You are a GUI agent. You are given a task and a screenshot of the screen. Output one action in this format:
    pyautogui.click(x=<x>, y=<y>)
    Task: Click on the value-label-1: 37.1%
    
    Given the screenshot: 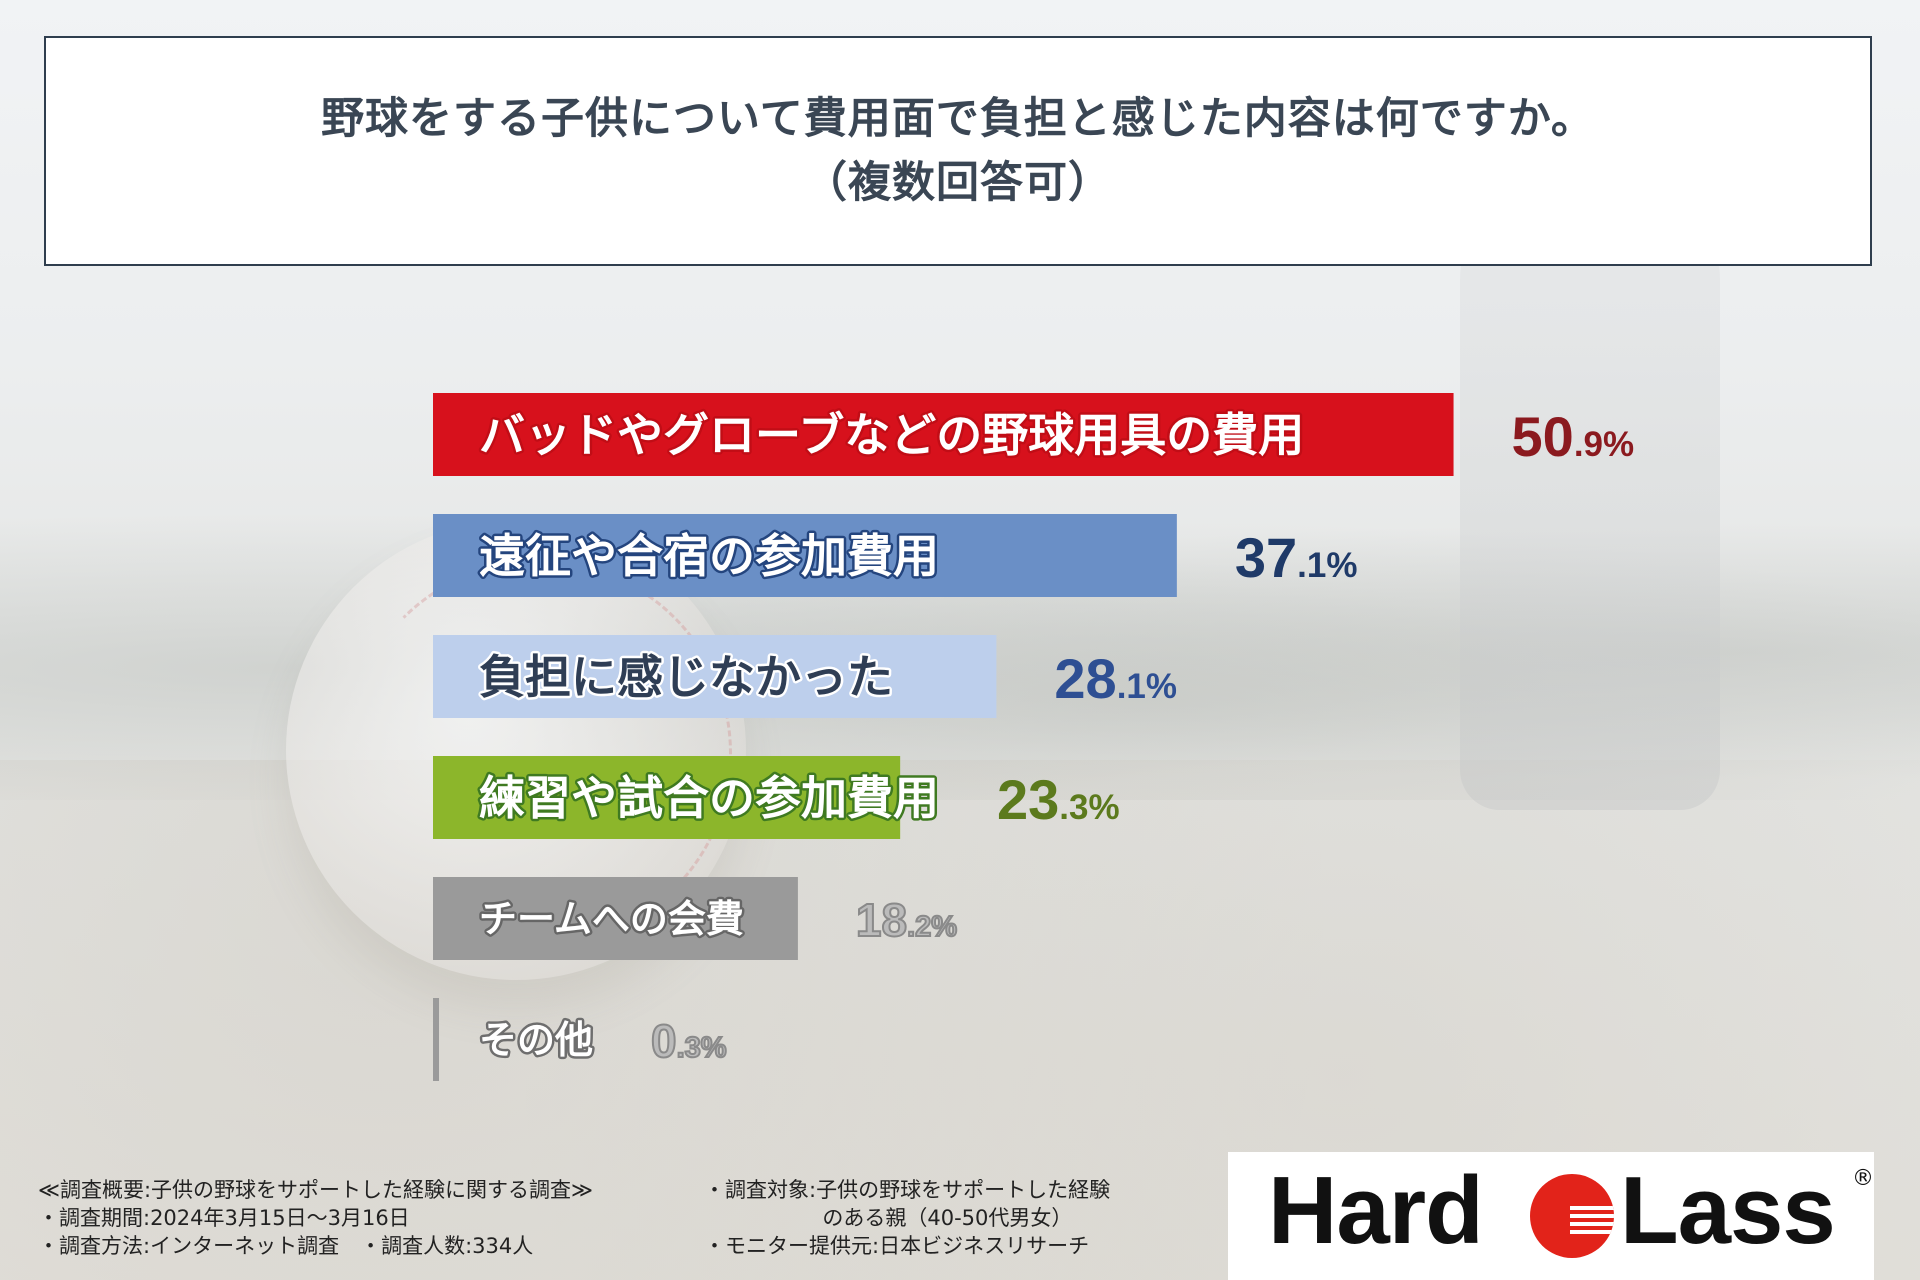 What is the action you would take?
    pyautogui.click(x=1296, y=557)
    